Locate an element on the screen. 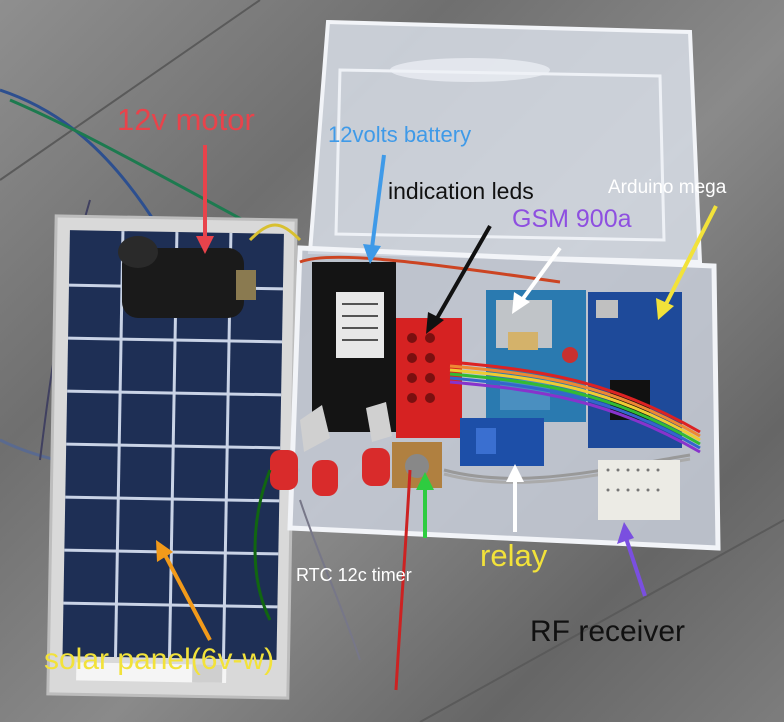 The image size is (784, 722). crocodile-clips is located at coordinates (331, 449).